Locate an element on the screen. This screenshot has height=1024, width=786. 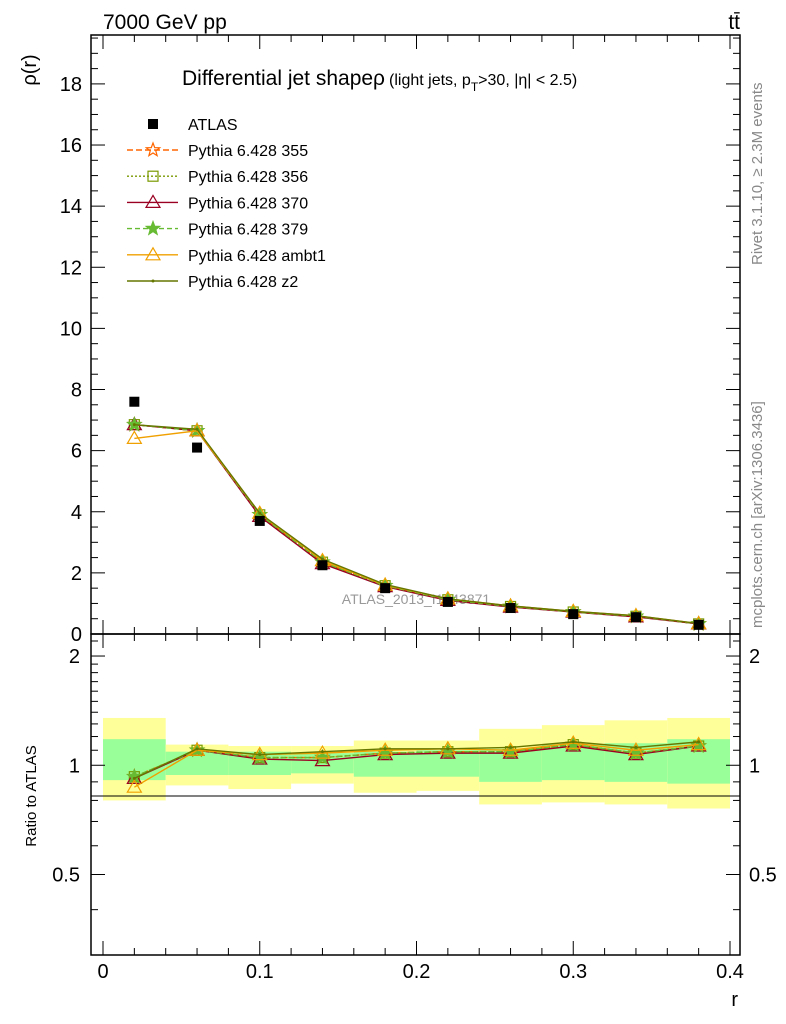
series-line is located at coordinates (416, 524).